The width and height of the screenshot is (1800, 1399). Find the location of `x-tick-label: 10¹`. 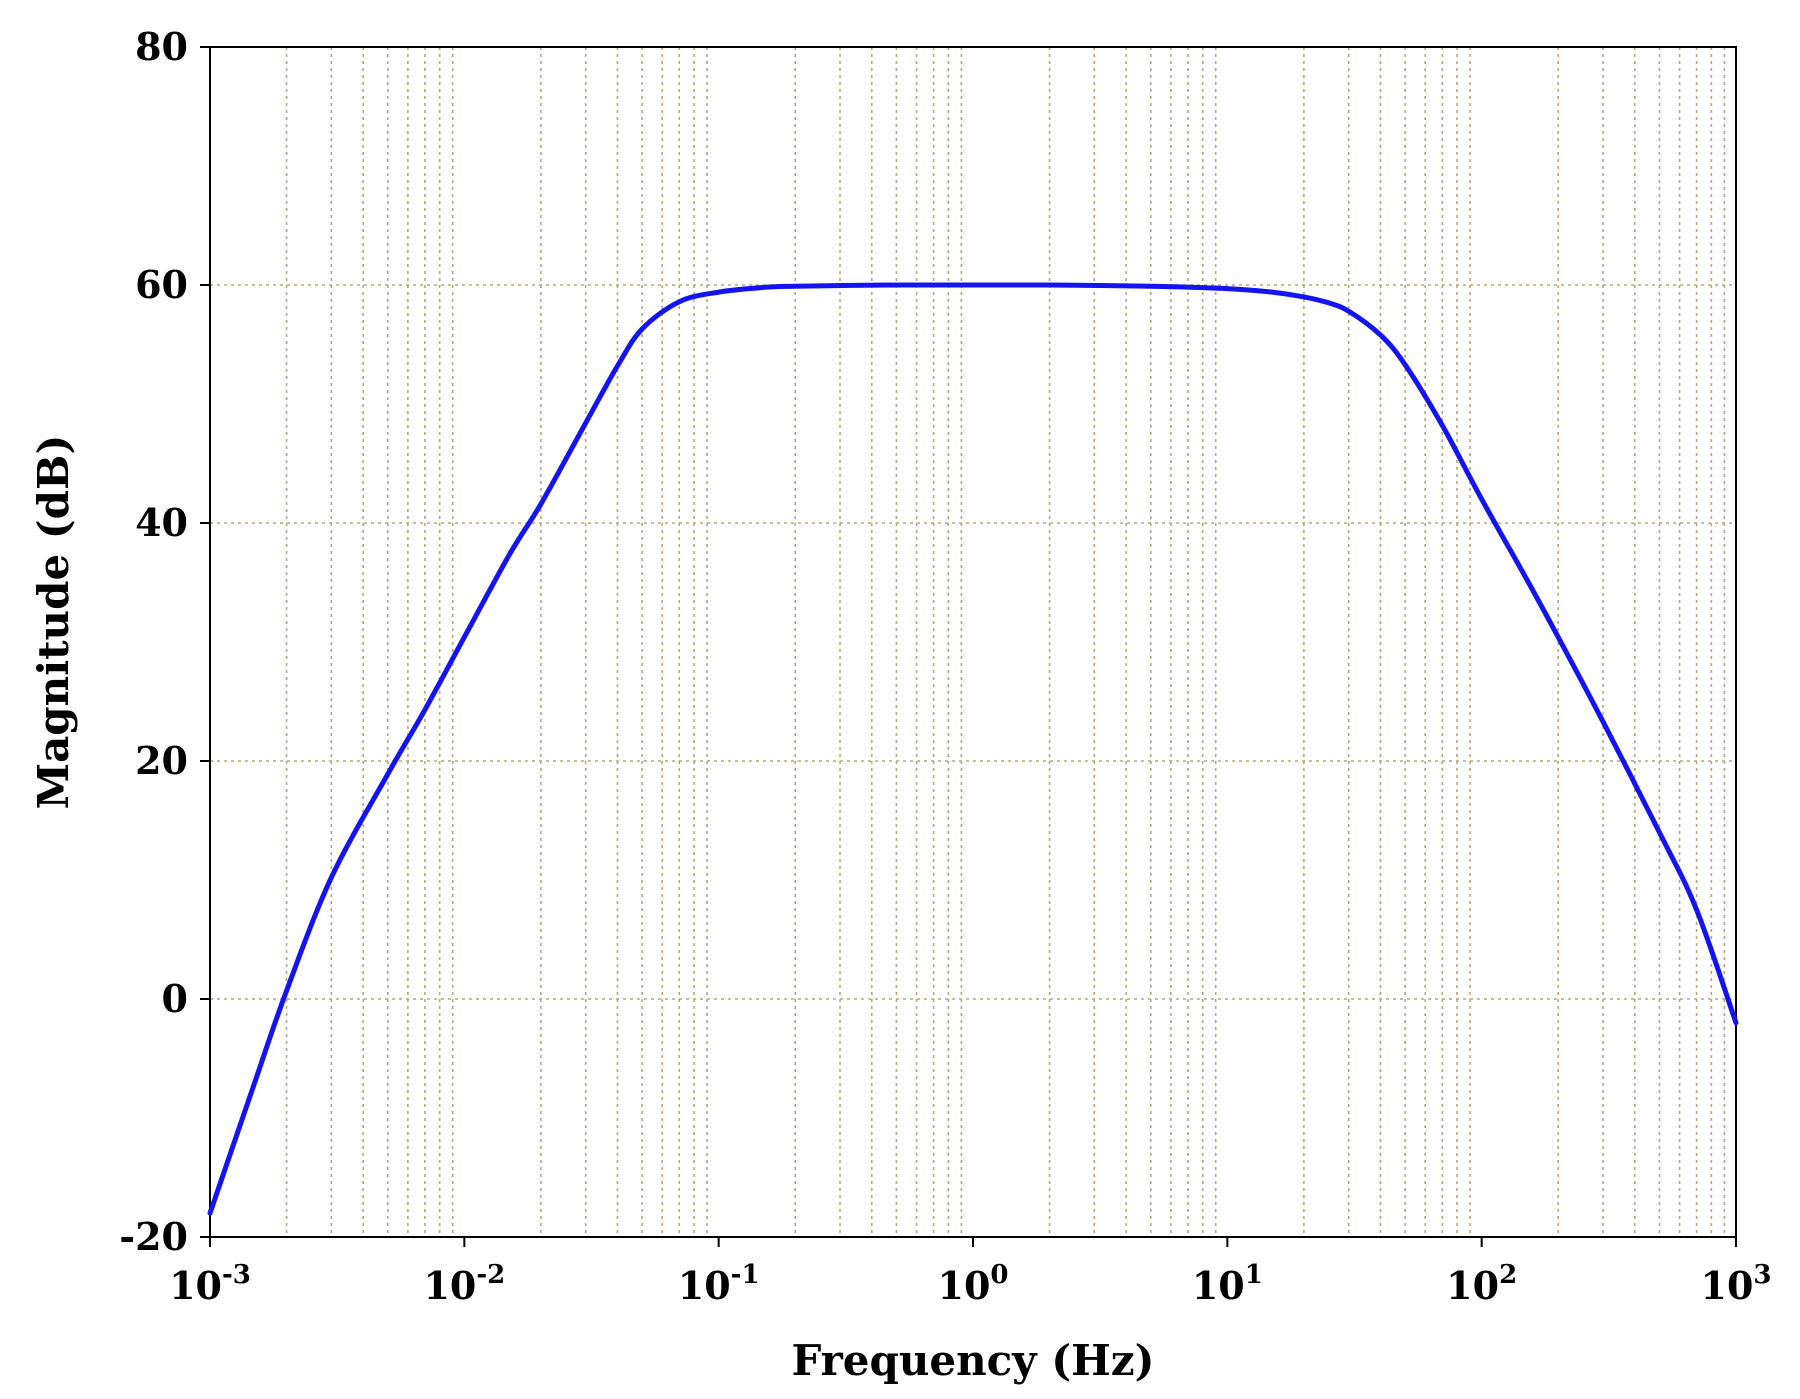

x-tick-label: 10¹ is located at coordinates (1227, 1284).